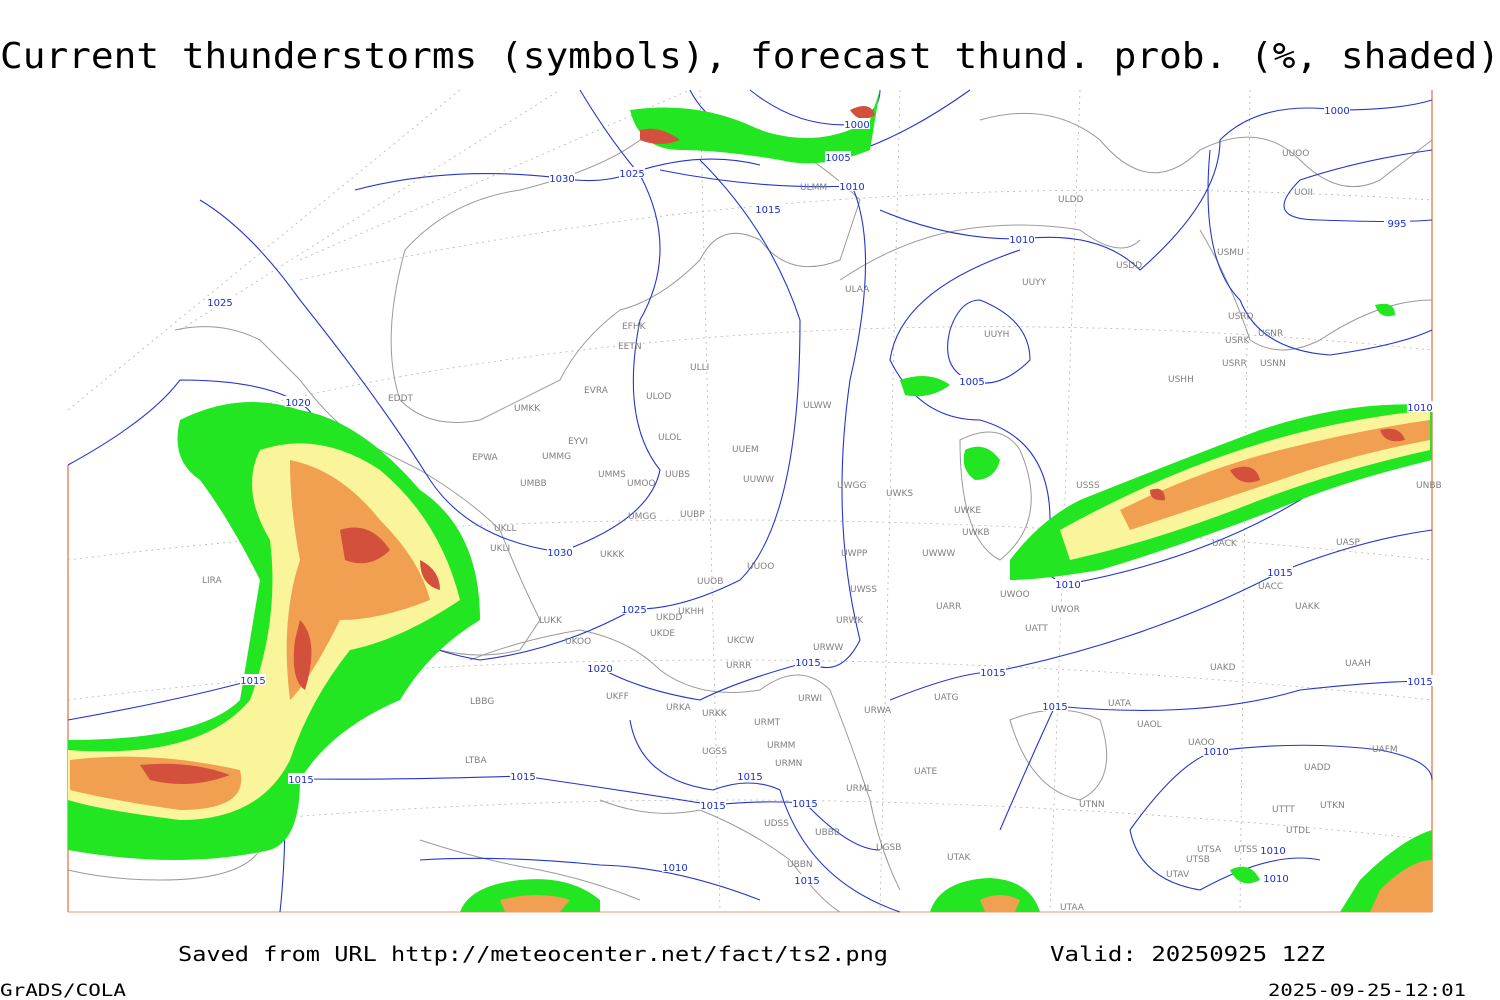  What do you see at coordinates (1317, 768) in the screenshot?
I see `station-label: UADD` at bounding box center [1317, 768].